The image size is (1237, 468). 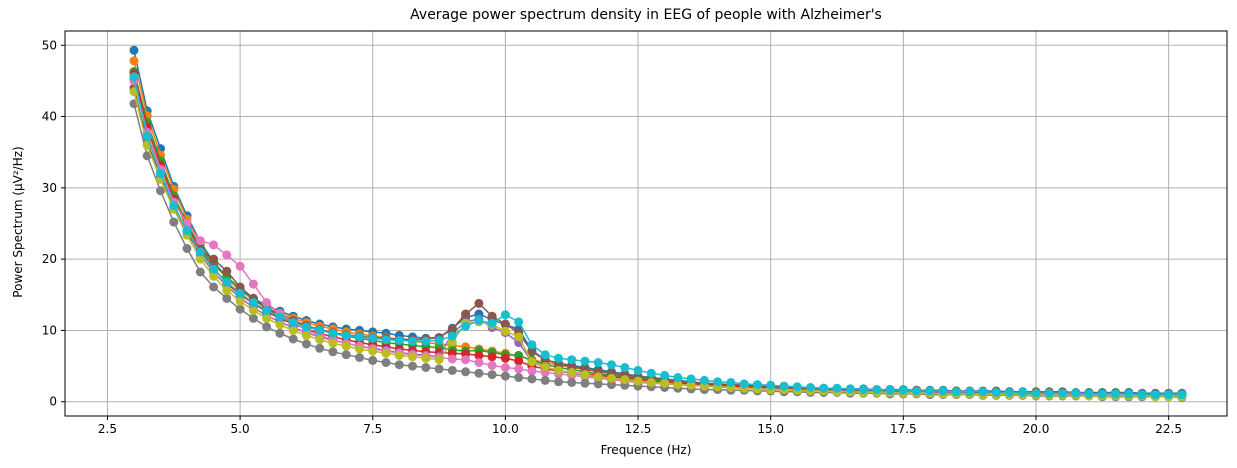 I want to click on x-axis-label: Frequence (Hz), so click(x=646, y=450).